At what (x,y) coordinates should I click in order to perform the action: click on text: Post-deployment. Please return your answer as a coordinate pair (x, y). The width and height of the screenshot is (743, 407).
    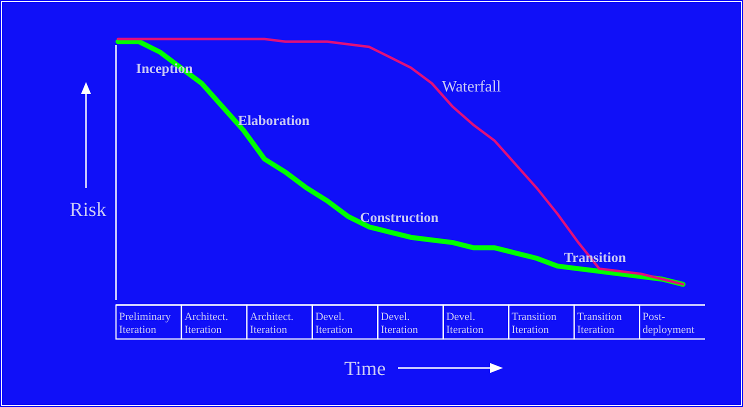
    Looking at the image, I should click on (668, 323).